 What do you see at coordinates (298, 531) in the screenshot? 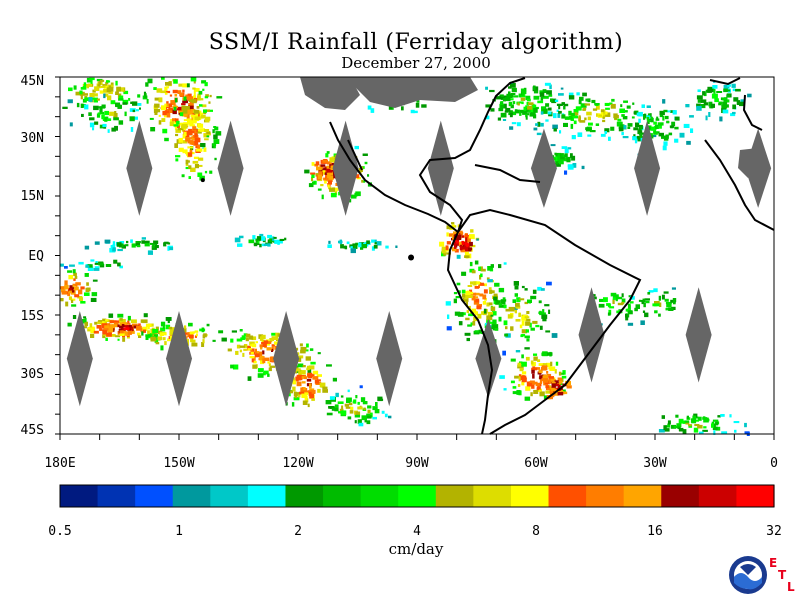
I see `colorbar-tick-2: 2` at bounding box center [298, 531].